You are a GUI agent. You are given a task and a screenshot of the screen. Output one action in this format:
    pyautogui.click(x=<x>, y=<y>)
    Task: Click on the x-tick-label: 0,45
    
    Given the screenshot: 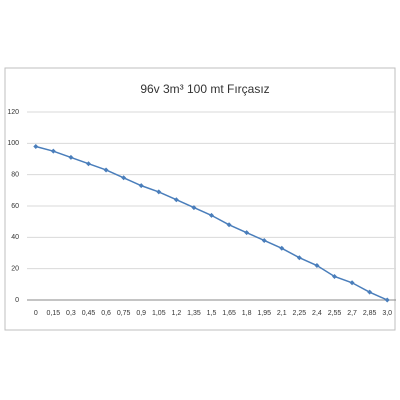 What is the action you would take?
    pyautogui.click(x=89, y=313)
    